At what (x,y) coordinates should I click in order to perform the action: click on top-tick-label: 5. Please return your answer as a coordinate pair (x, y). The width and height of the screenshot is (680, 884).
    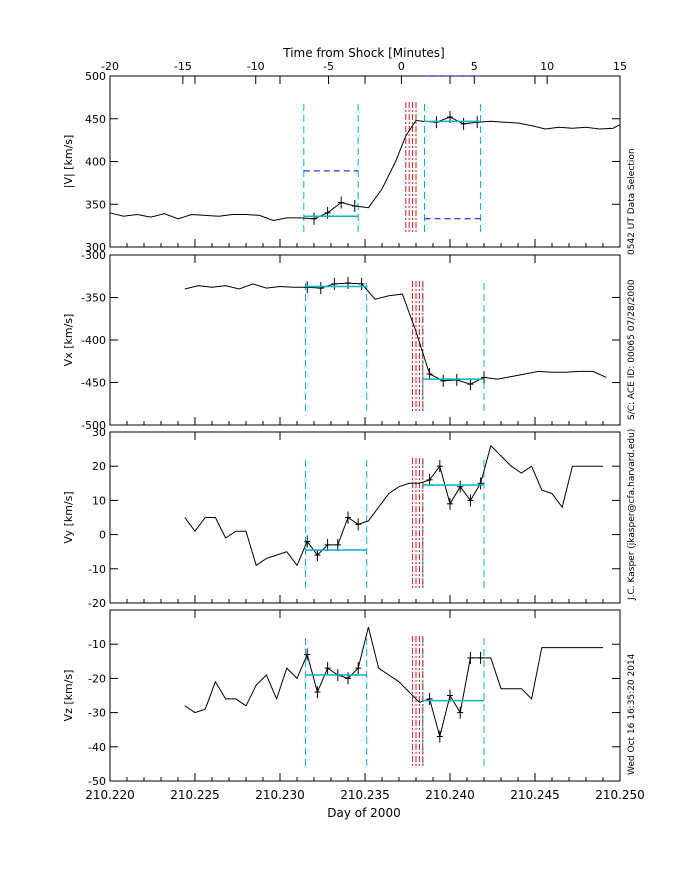
    Looking at the image, I should click on (474, 66).